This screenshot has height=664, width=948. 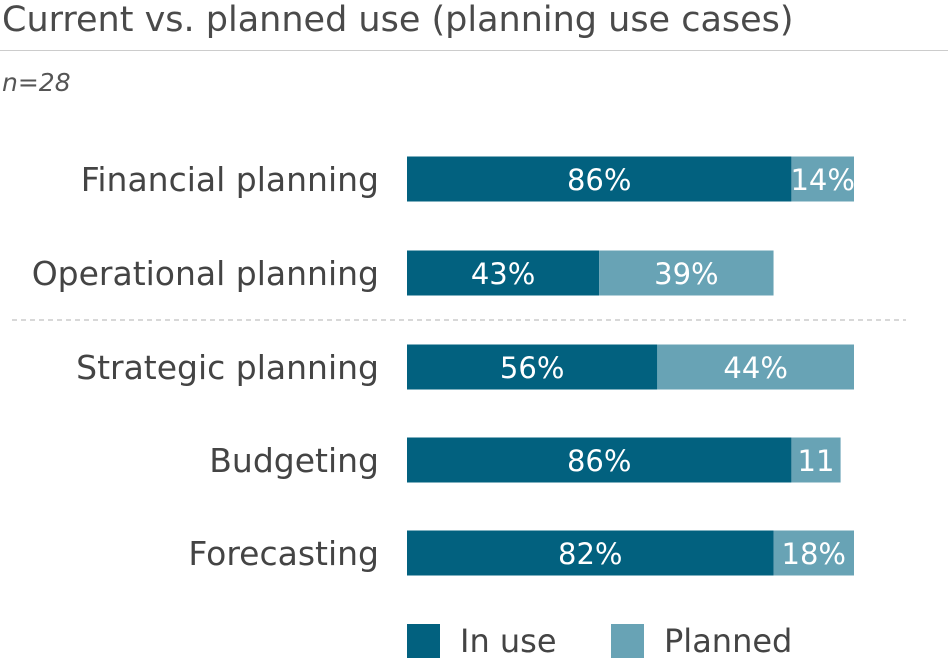 I want to click on data-label: 14%, so click(x=822, y=180).